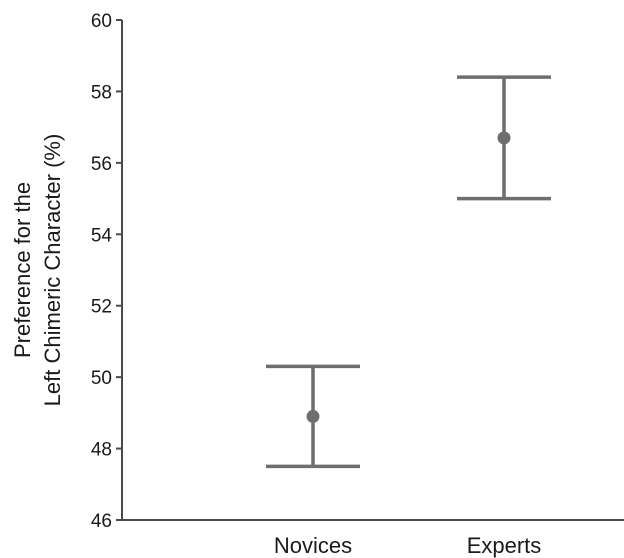 Image resolution: width=624 pixels, height=558 pixels. Describe the element at coordinates (504, 545) in the screenshot. I see `x-category-label-experts: Experts` at that location.